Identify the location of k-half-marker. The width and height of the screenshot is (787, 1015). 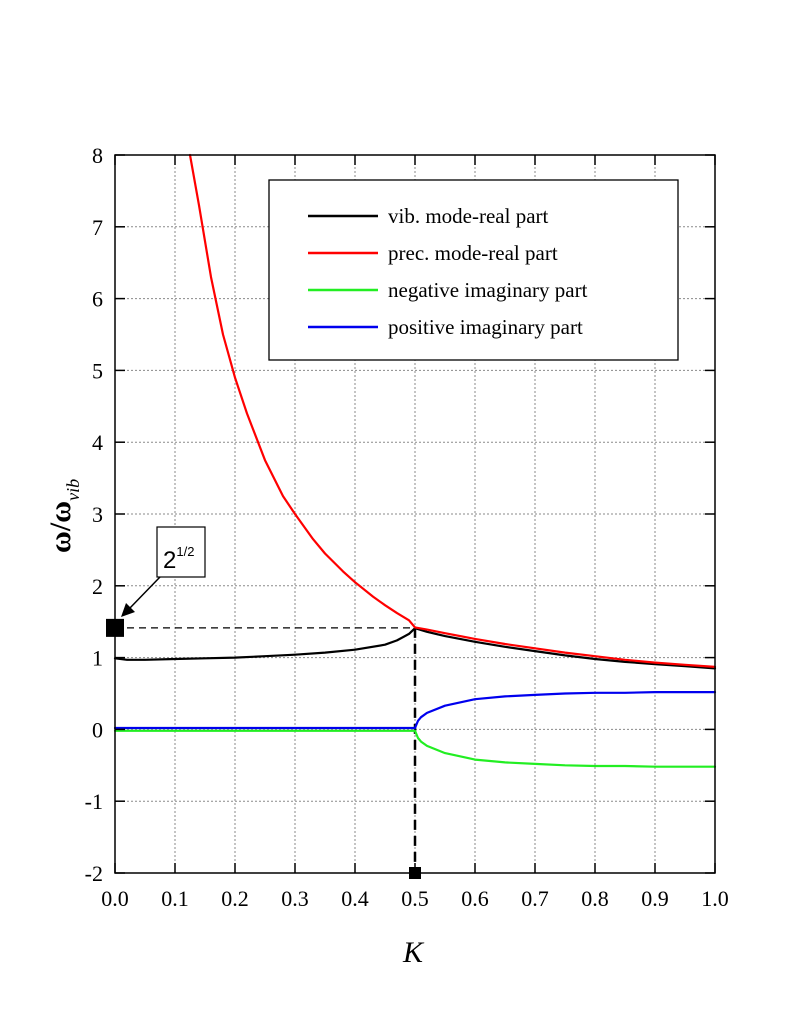
(415, 873).